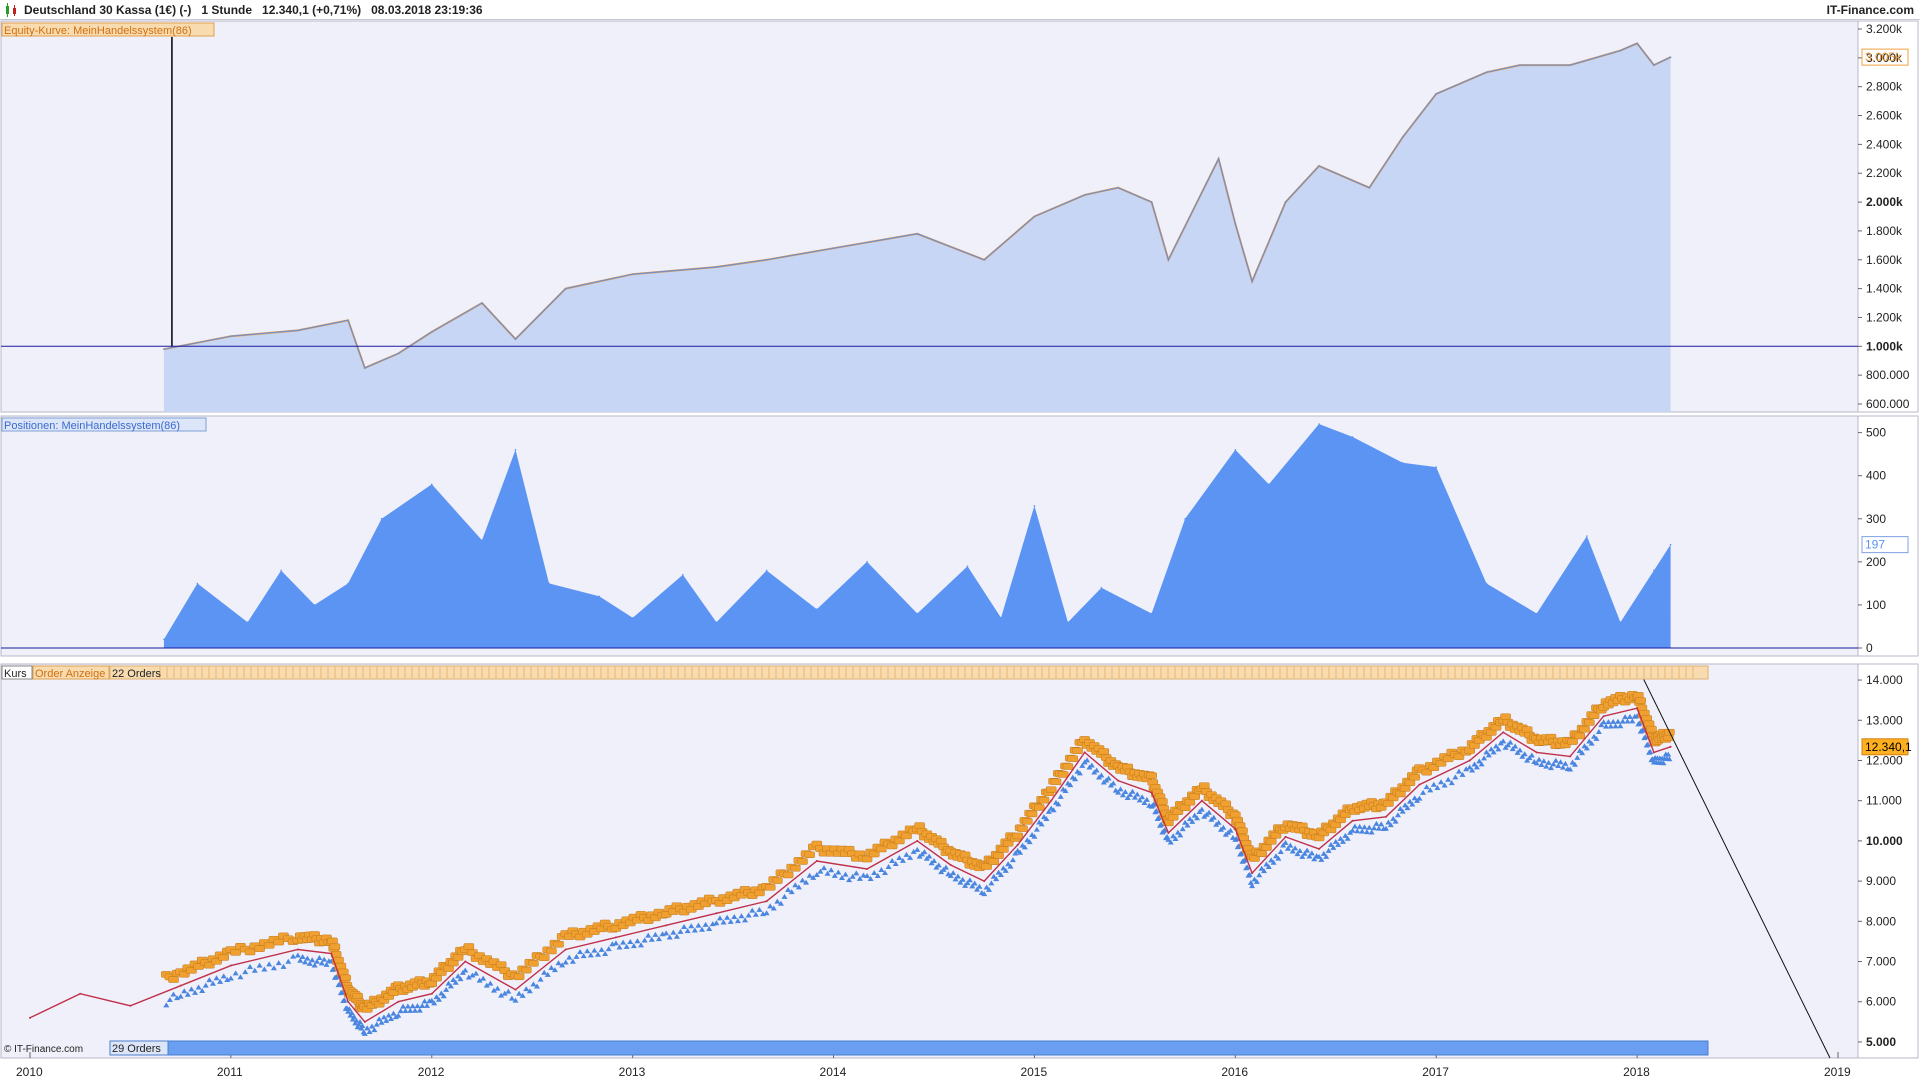  I want to click on bottom-orders-tag, so click(139, 1048).